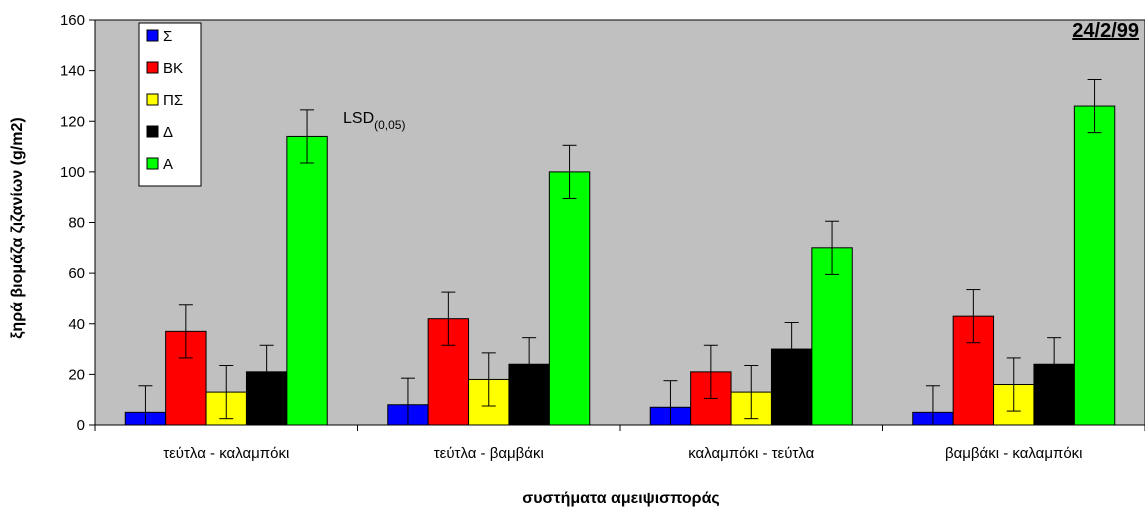 This screenshot has height=511, width=1145. I want to click on legend-label: ΠΣ, so click(173, 100).